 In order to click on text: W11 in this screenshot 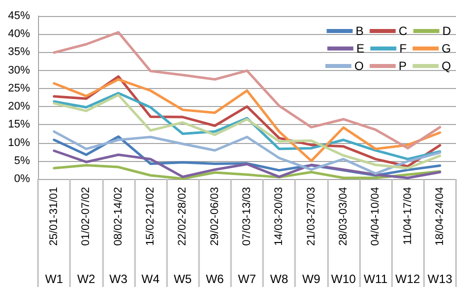, I will do `click(376, 279)`.